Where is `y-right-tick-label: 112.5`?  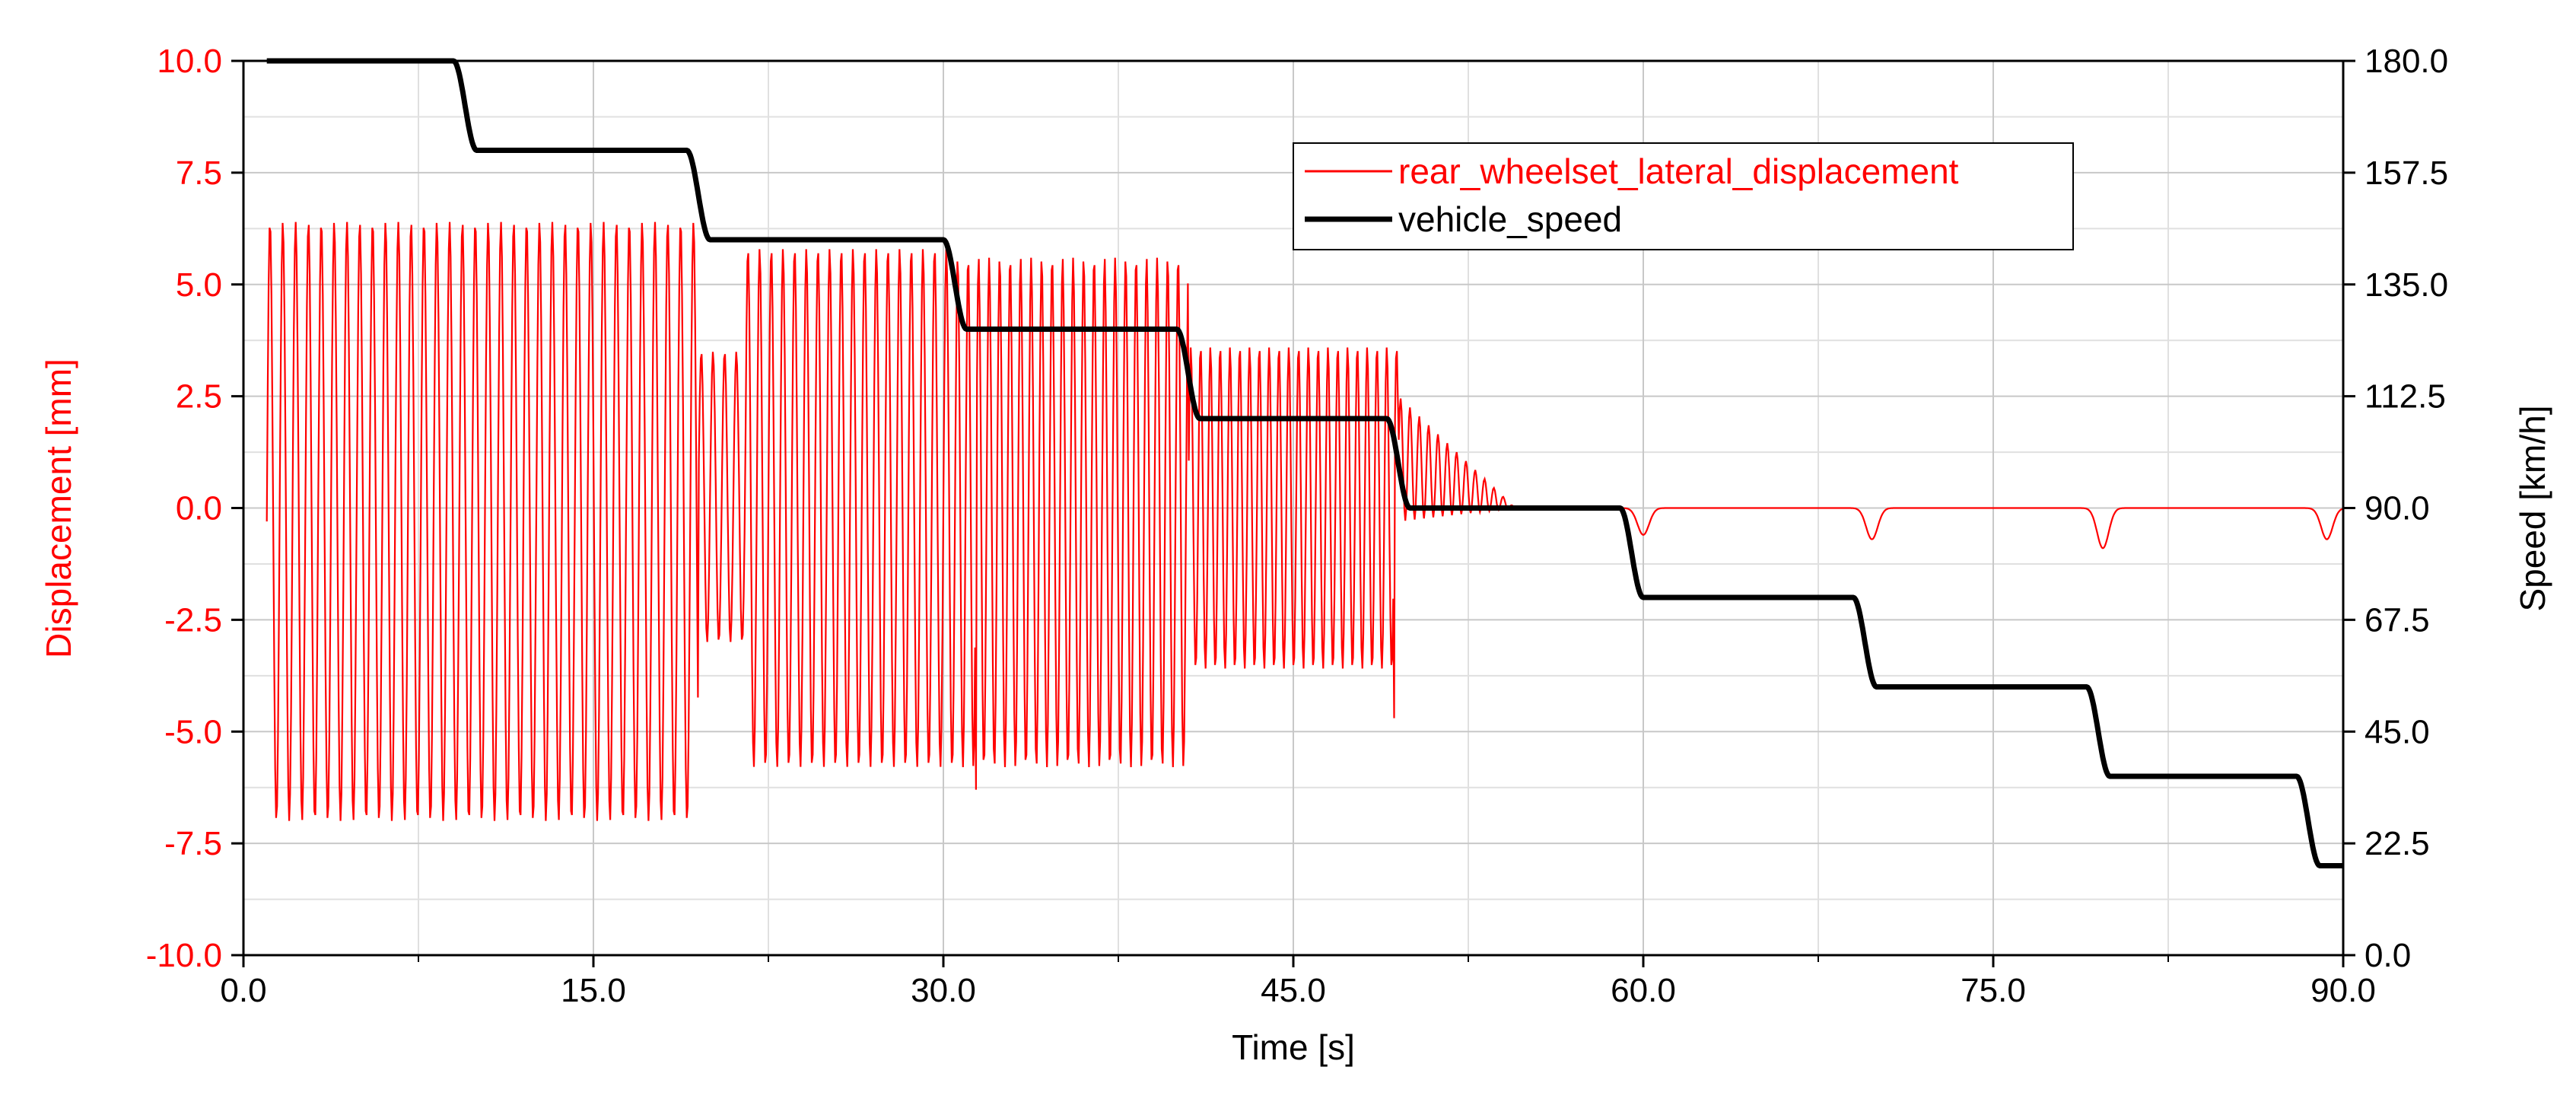 y-right-tick-label: 112.5 is located at coordinates (2406, 397).